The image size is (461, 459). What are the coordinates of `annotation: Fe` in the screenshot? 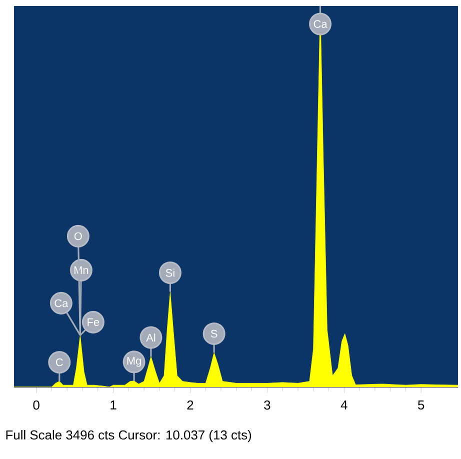 It's located at (94, 322).